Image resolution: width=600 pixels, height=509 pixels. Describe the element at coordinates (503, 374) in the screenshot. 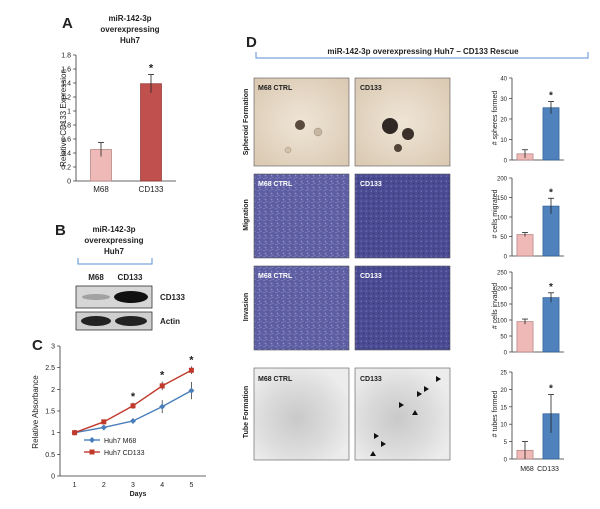

I see `y-tick-label: 25` at that location.